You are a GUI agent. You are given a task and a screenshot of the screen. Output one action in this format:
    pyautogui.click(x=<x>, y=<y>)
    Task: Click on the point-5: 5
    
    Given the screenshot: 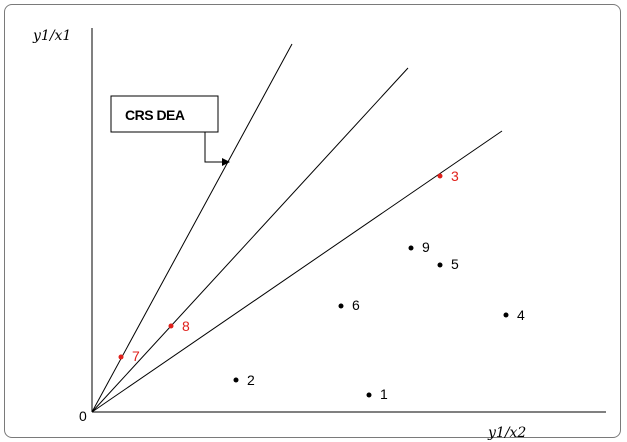 What is the action you would take?
    pyautogui.click(x=448, y=264)
    